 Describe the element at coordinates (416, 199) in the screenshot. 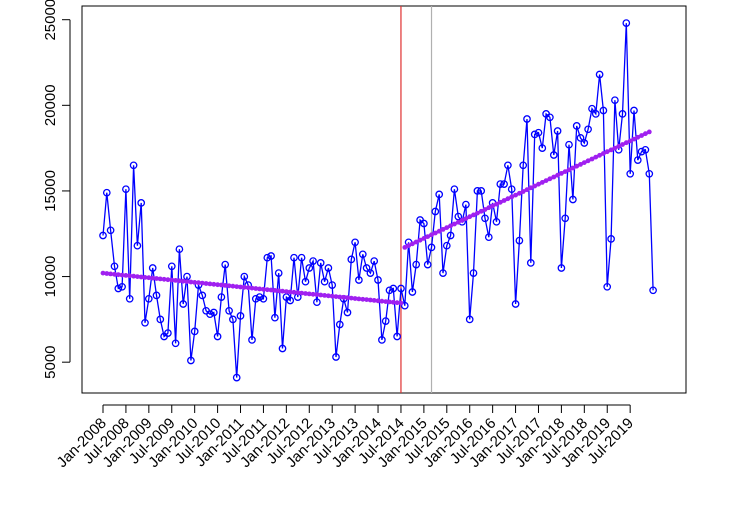

I see `vertical-reference-lines` at that location.